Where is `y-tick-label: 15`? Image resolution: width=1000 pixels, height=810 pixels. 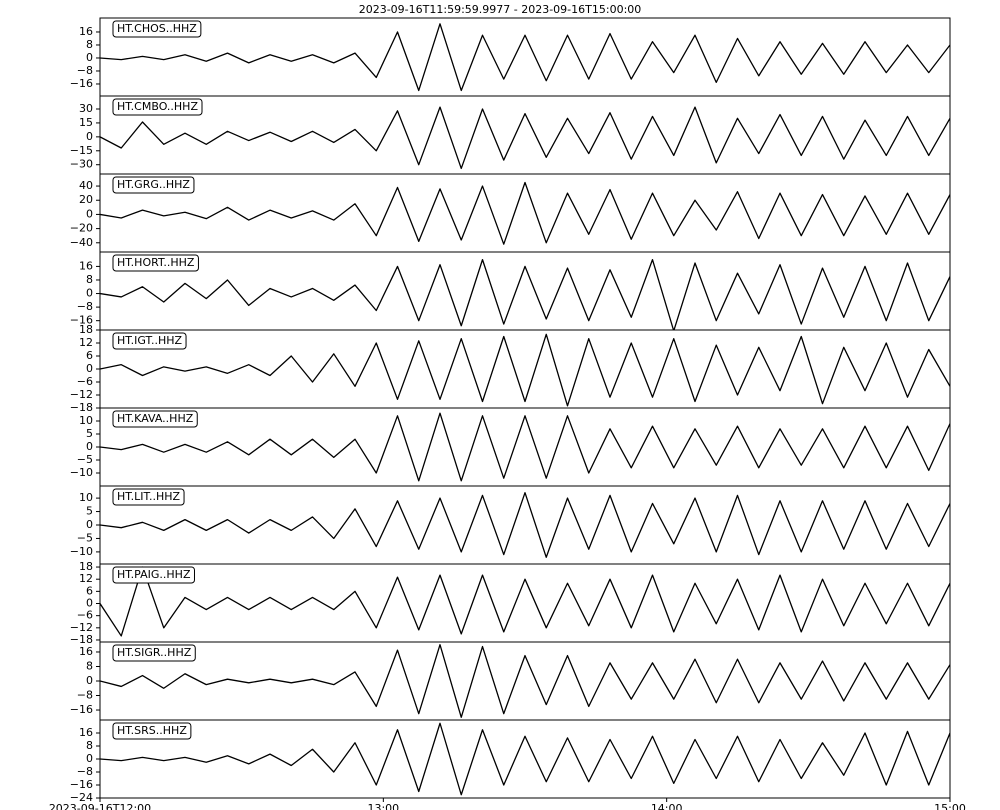
y-tick-label: 15 is located at coordinates (86, 122).